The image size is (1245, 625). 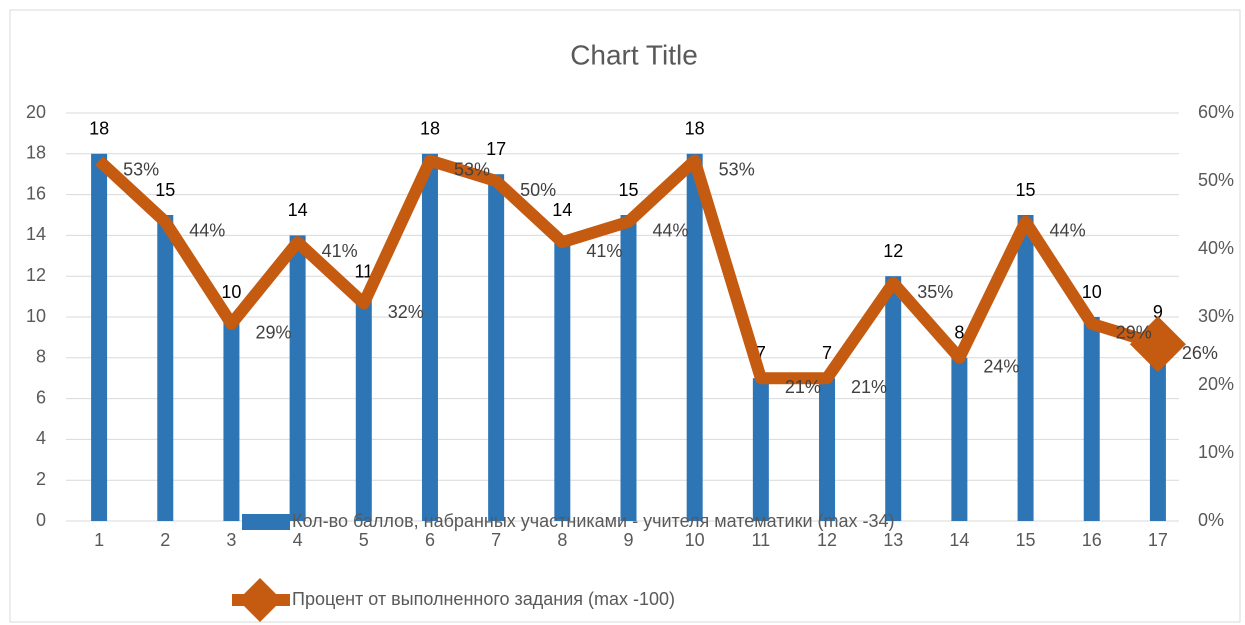 I want to click on data-label: 17, so click(x=496, y=149).